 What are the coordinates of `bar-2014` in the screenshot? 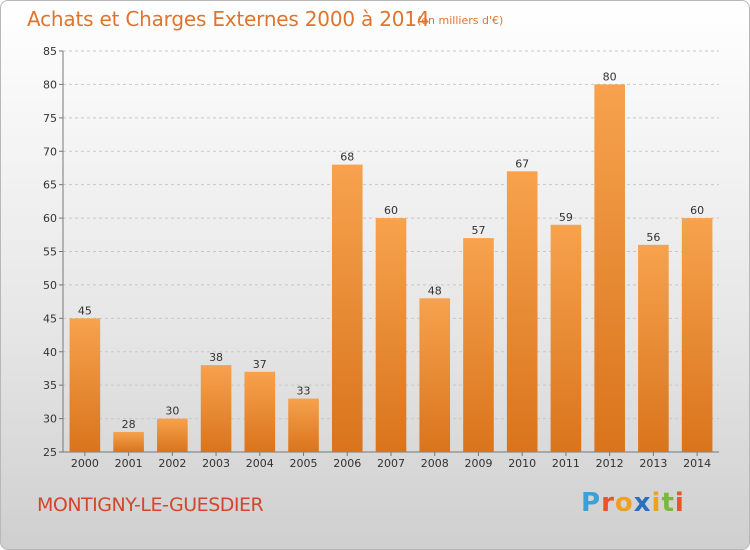 It's located at (697, 335).